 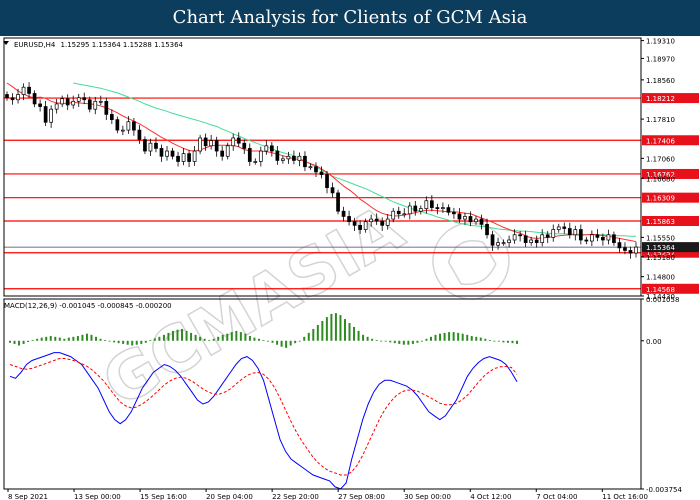 What do you see at coordinates (229, 496) in the screenshot?
I see `x-tick-label: 20 Sep 04:00` at bounding box center [229, 496].